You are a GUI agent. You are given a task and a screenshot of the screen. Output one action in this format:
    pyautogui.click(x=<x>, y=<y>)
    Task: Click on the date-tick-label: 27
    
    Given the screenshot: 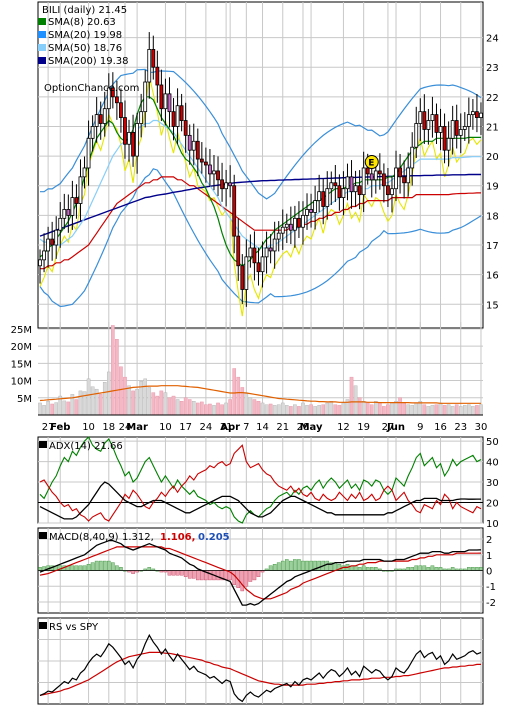 What is the action you would take?
    pyautogui.click(x=388, y=427)
    